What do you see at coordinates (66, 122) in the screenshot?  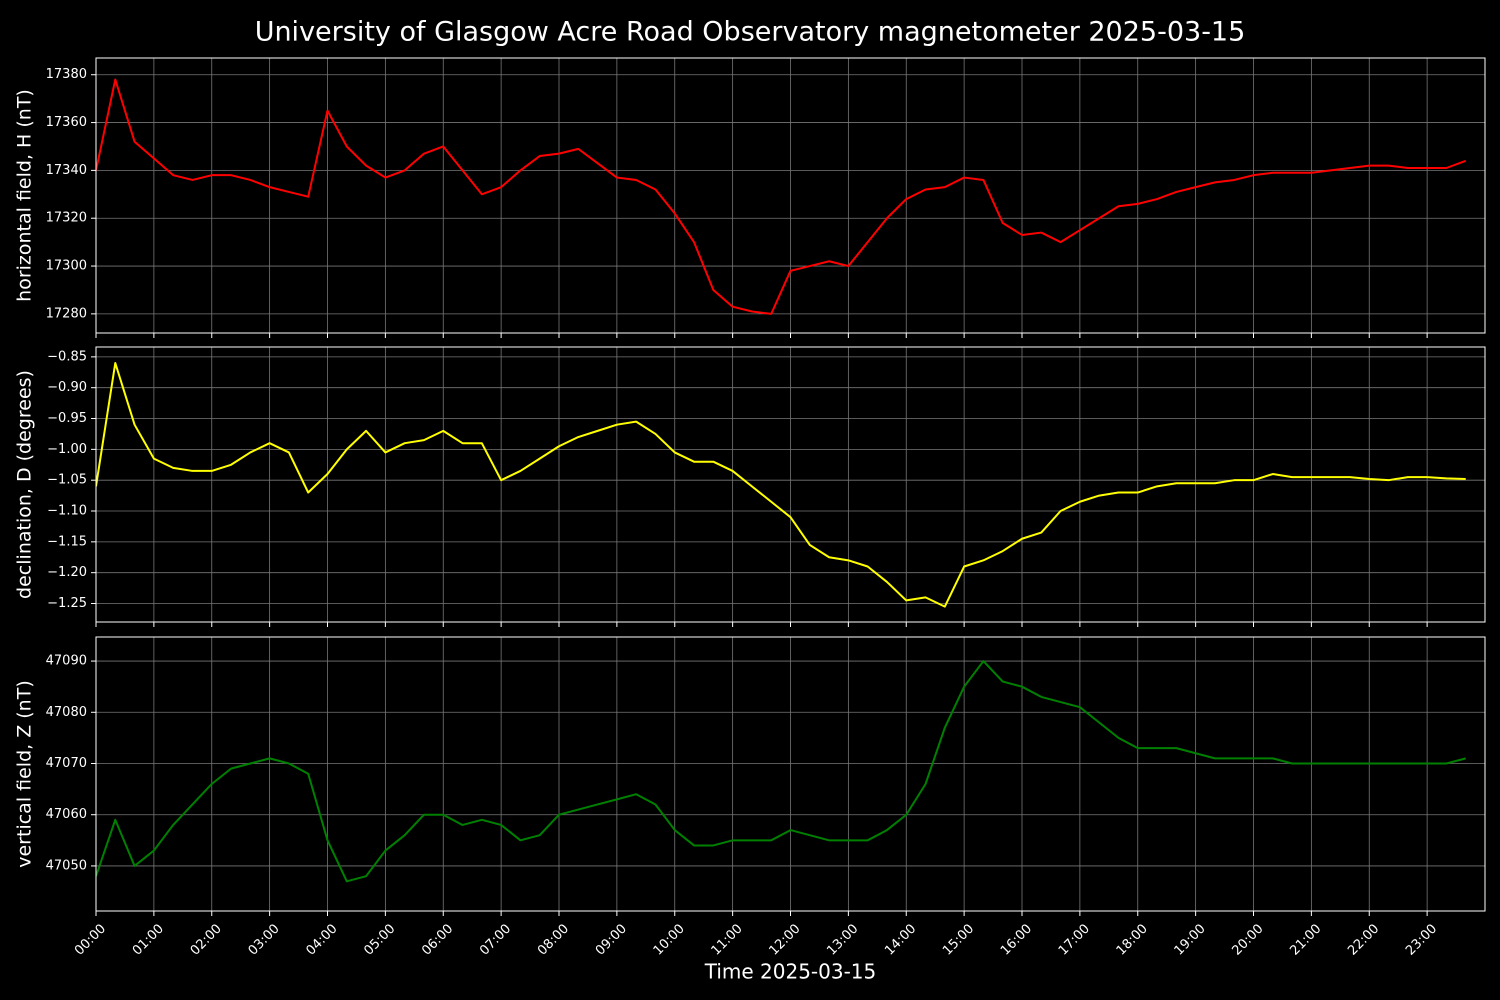 I see `y-tick-label: 17360` at bounding box center [66, 122].